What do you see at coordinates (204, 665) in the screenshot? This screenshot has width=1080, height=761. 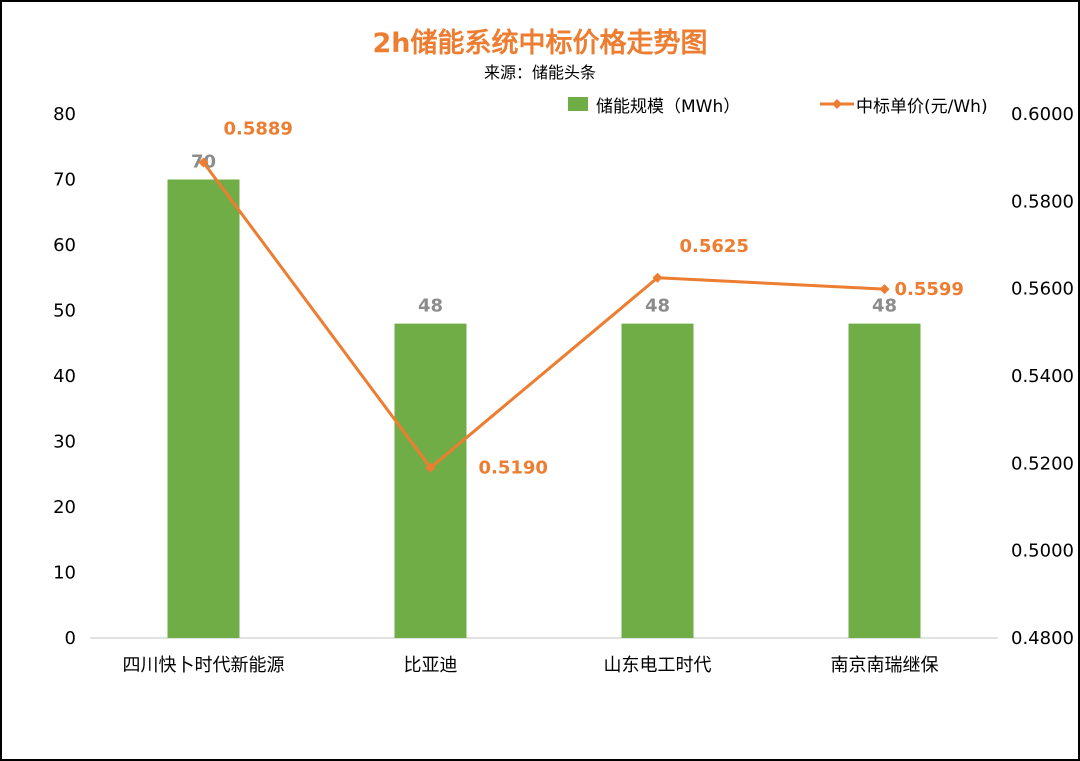 I see `category-label: 四川快卜时代新能源` at bounding box center [204, 665].